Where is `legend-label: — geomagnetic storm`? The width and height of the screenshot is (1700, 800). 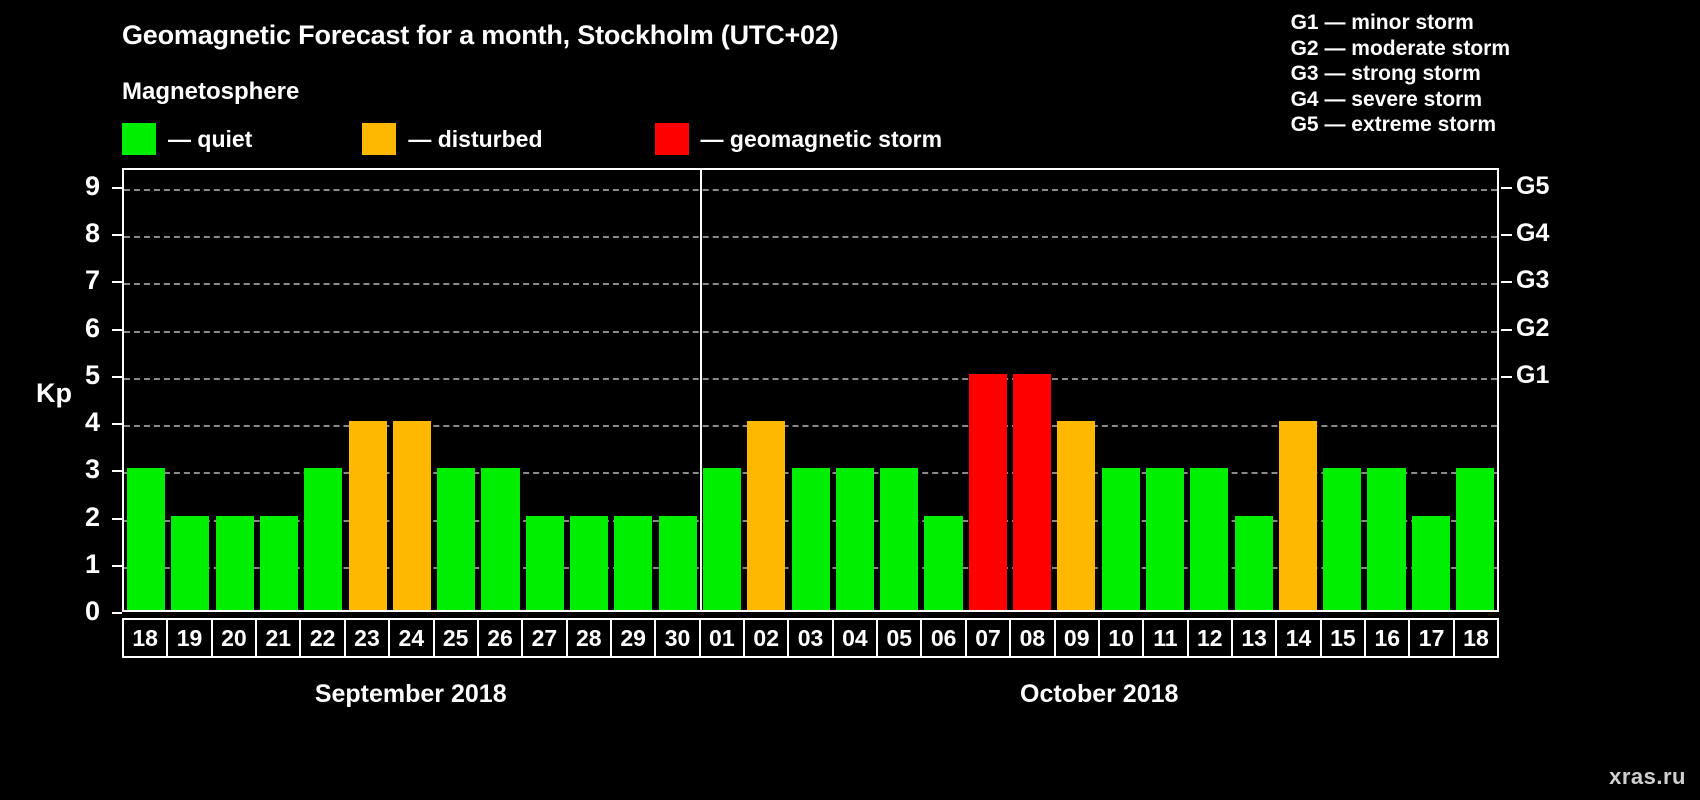
legend-label: — geomagnetic storm is located at coordinates (821, 138).